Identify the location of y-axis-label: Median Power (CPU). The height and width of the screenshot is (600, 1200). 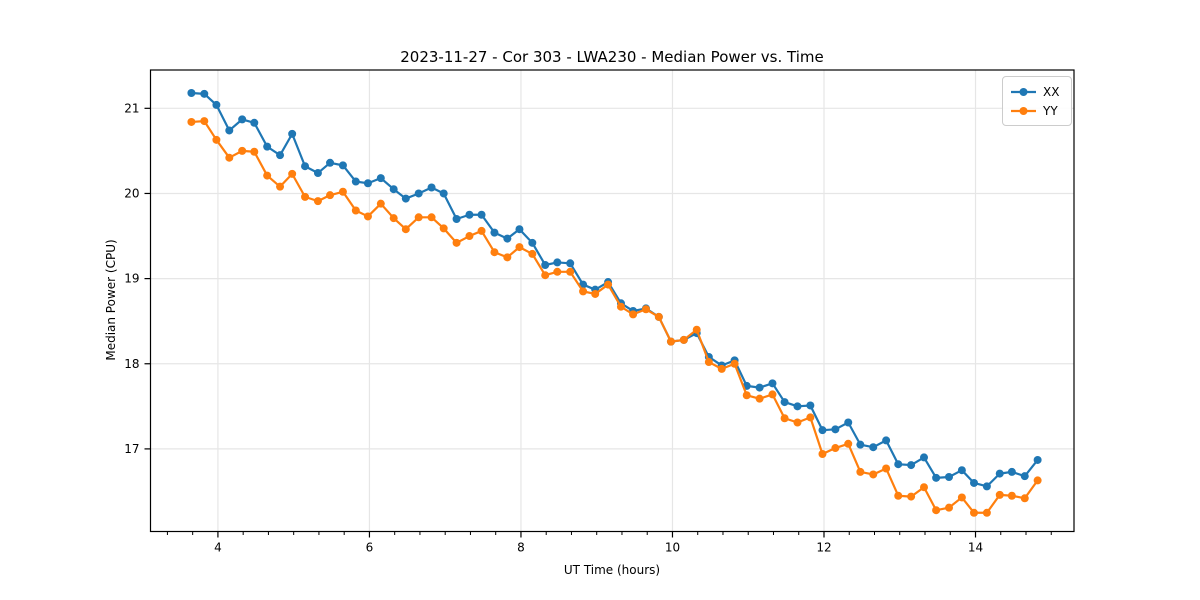
(111, 300).